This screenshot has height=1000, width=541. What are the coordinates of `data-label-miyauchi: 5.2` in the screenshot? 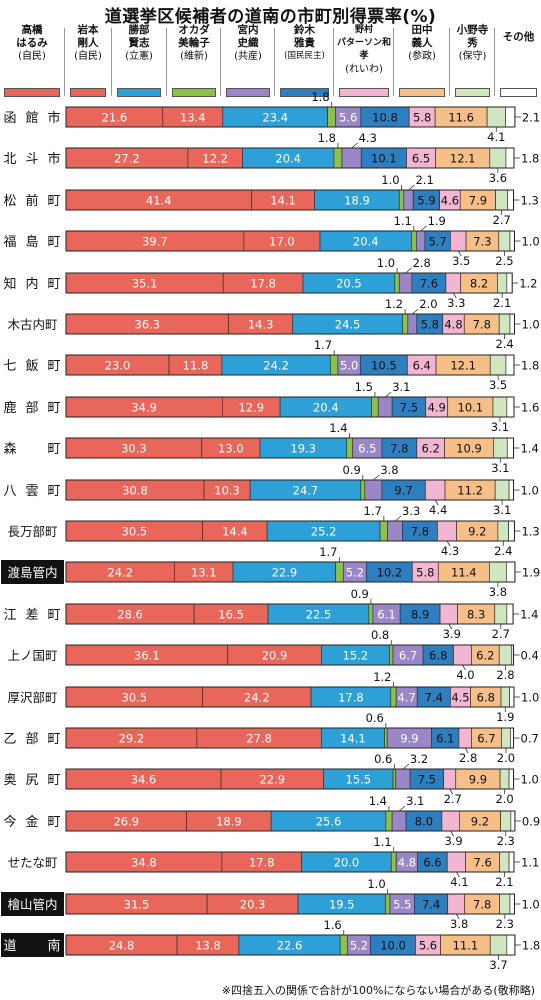 It's located at (355, 573).